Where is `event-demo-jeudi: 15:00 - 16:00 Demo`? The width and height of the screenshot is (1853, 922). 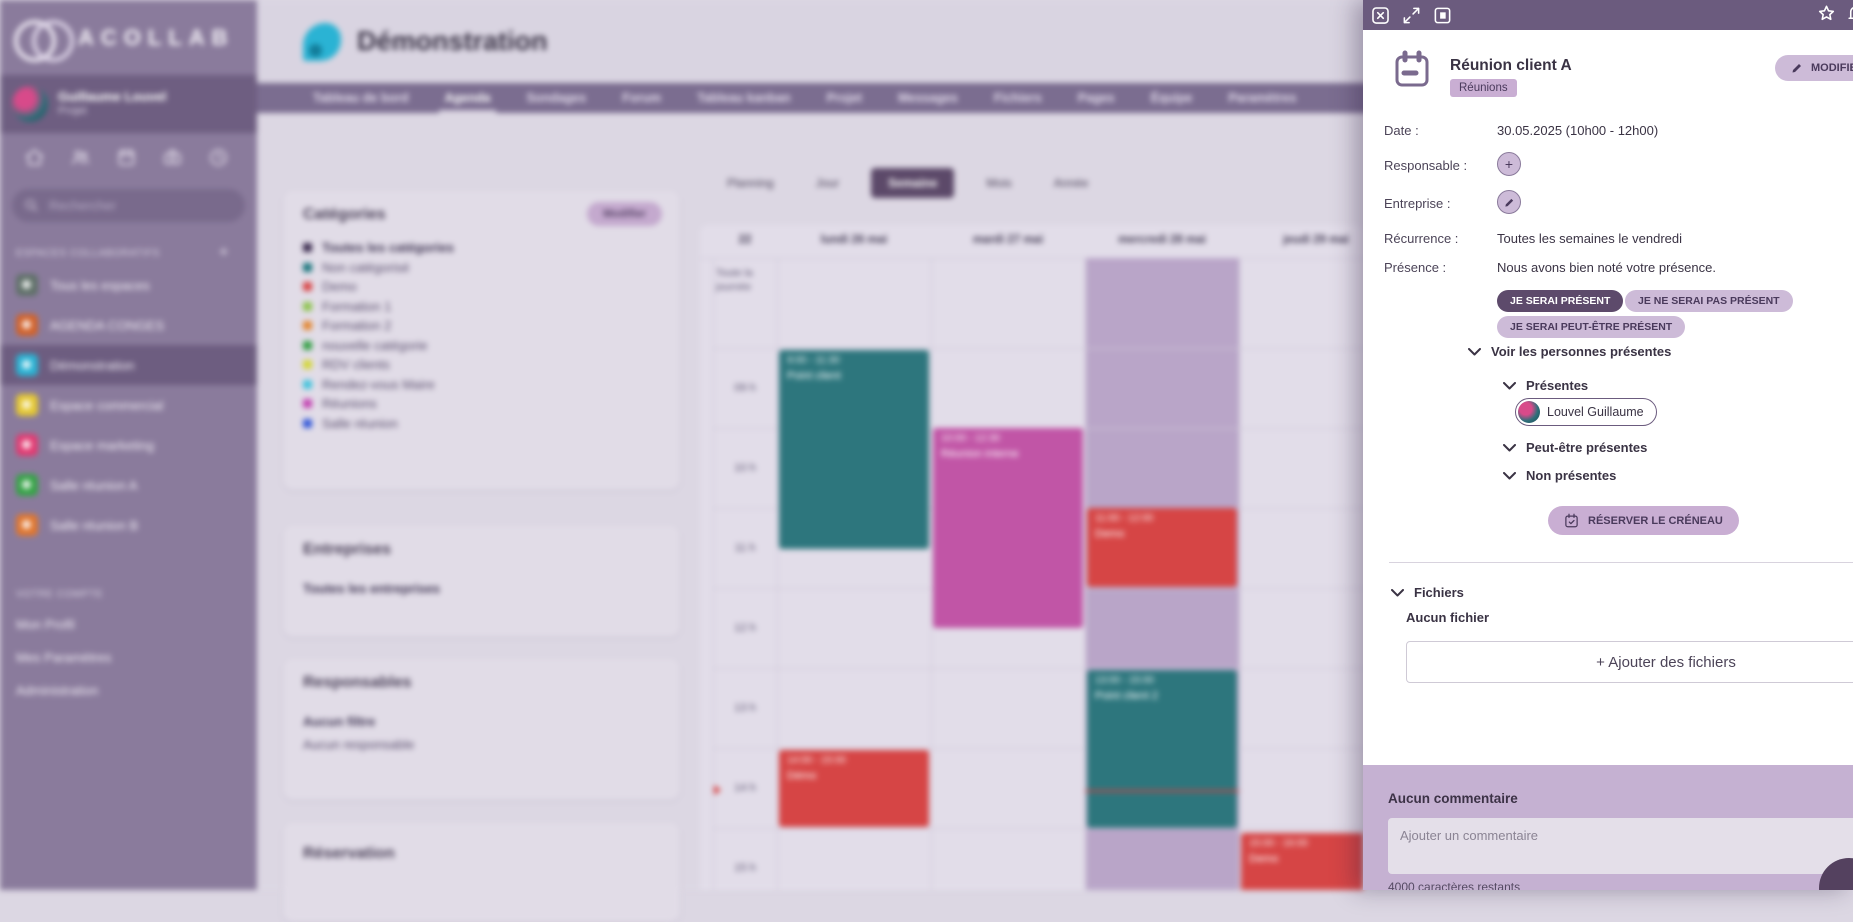
event-demo-jeudi: 15:00 - 16:00 Demo is located at coordinates (1302, 861).